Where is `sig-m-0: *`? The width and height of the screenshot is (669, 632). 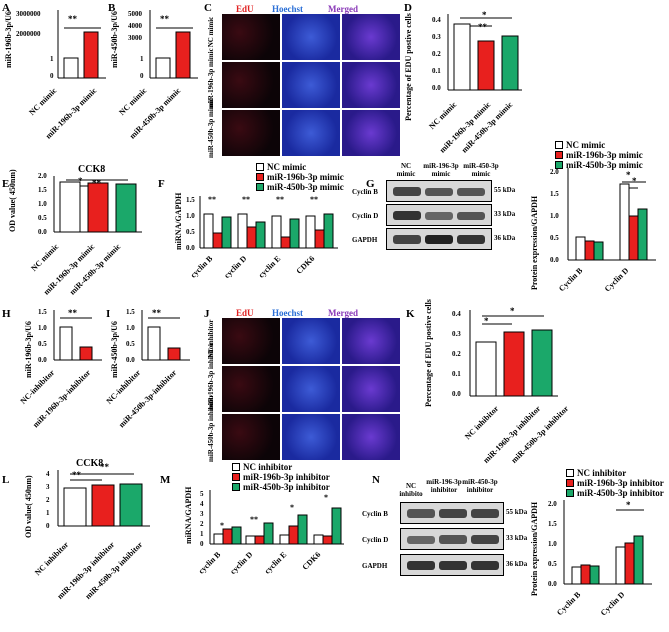 sig-m-0: * is located at coordinates (222, 525).